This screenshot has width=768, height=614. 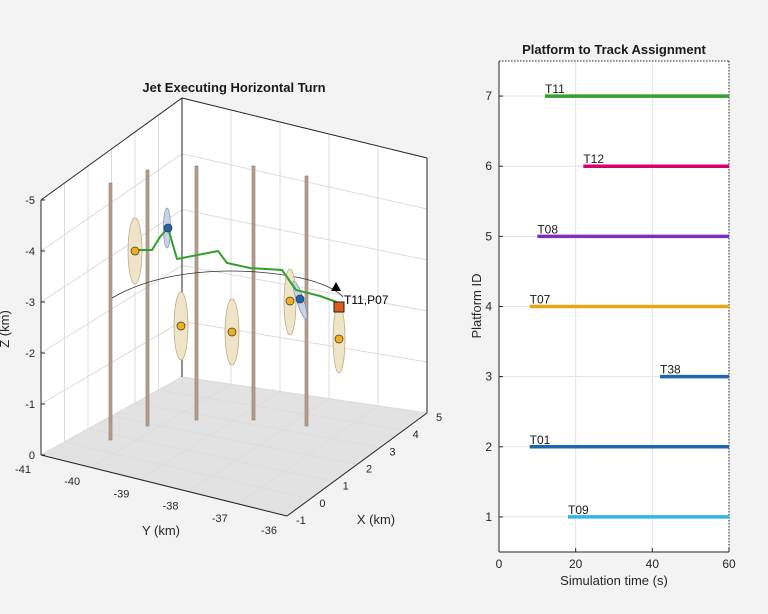 I want to click on y-tick-label-2d: 3, so click(x=488, y=377).